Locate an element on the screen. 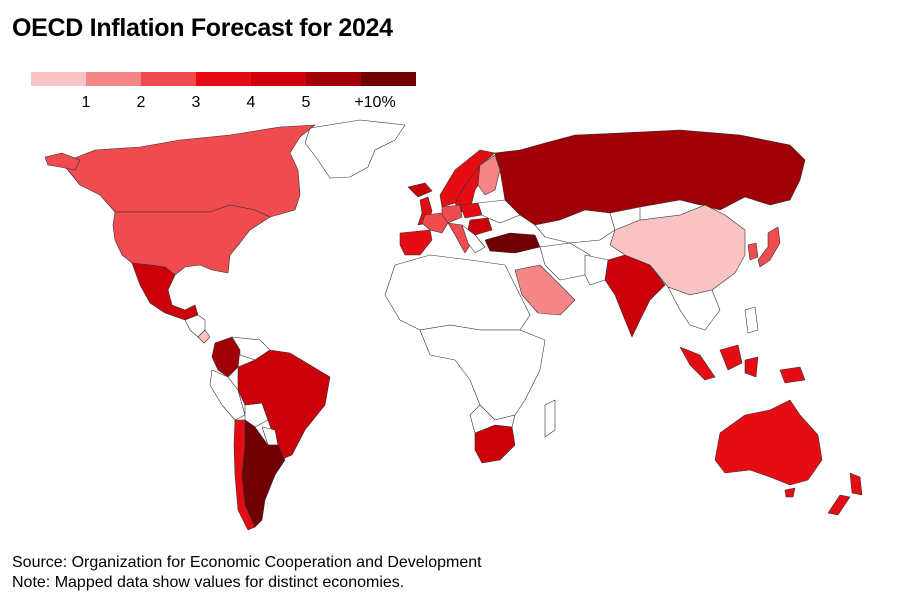 The height and width of the screenshot is (605, 914). country-united-states is located at coordinates (191, 240).